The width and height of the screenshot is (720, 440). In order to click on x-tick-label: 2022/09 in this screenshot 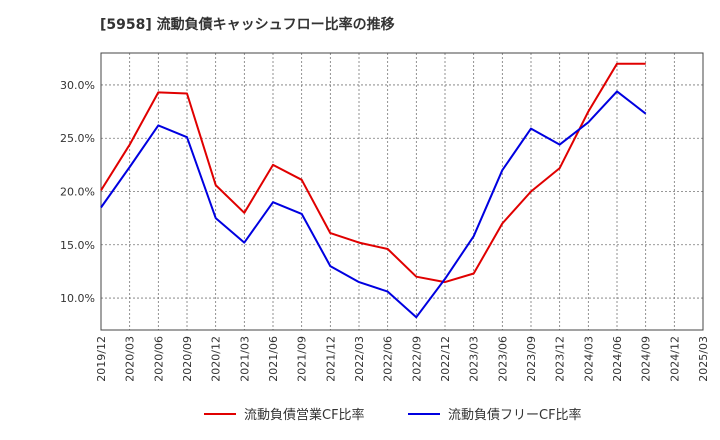, I will do `click(416, 359)`.